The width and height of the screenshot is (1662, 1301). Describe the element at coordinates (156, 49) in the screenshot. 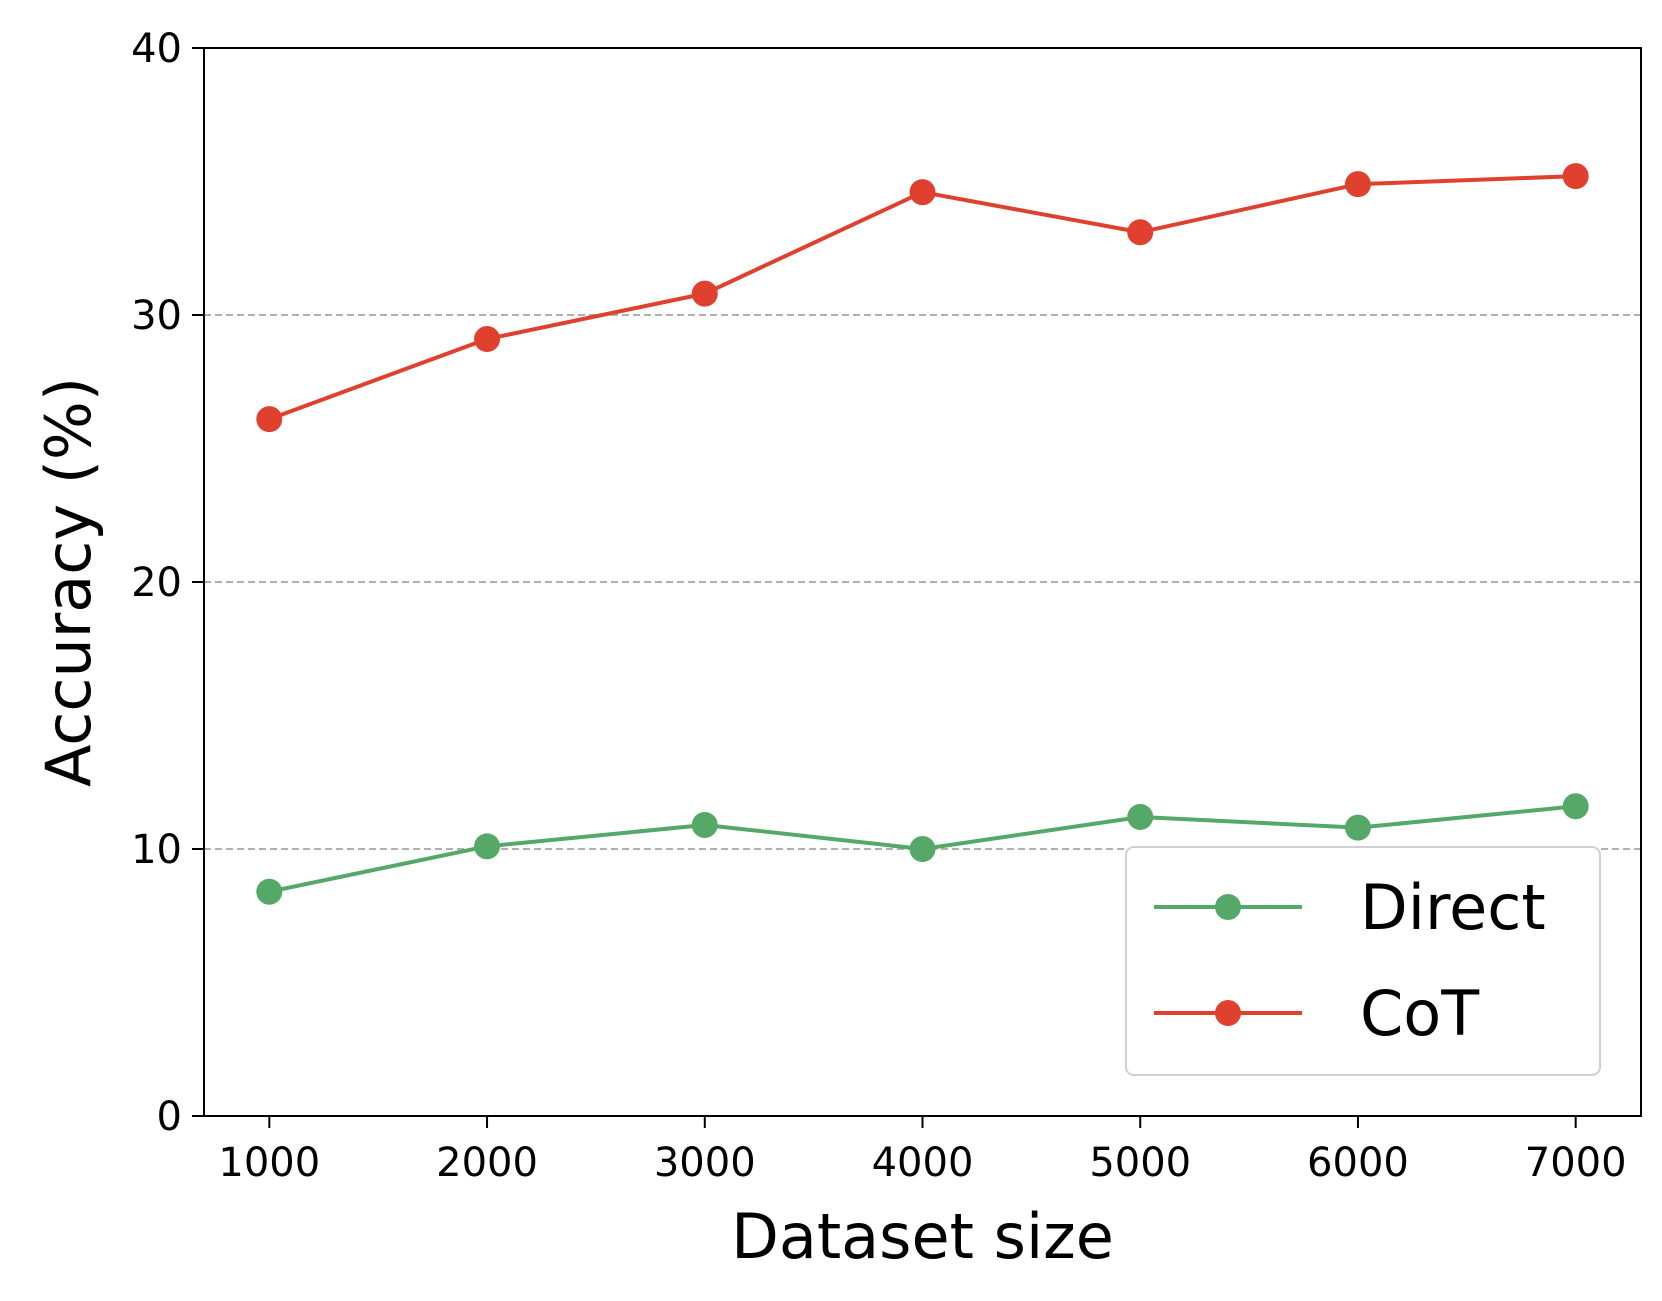

I see `y-tick-label: 40` at that location.